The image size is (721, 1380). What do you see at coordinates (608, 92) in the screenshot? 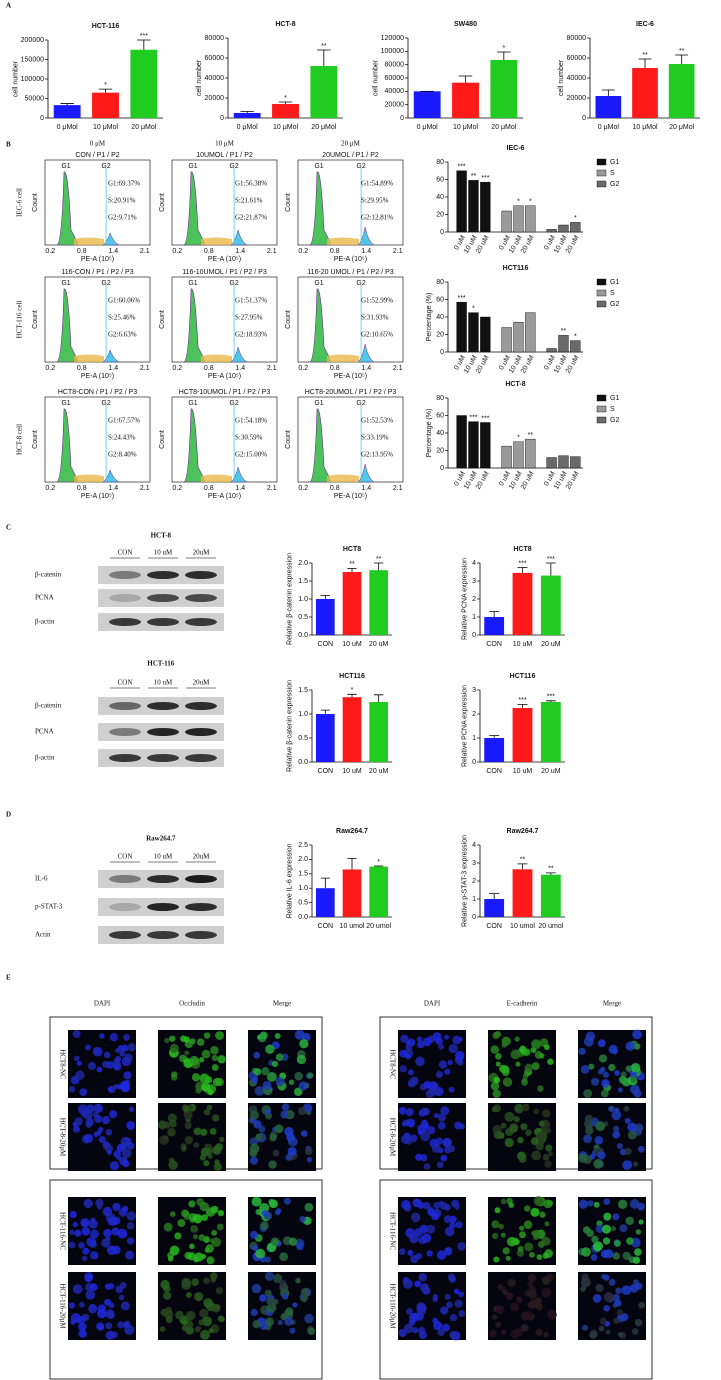
I see `error-bar` at bounding box center [608, 92].